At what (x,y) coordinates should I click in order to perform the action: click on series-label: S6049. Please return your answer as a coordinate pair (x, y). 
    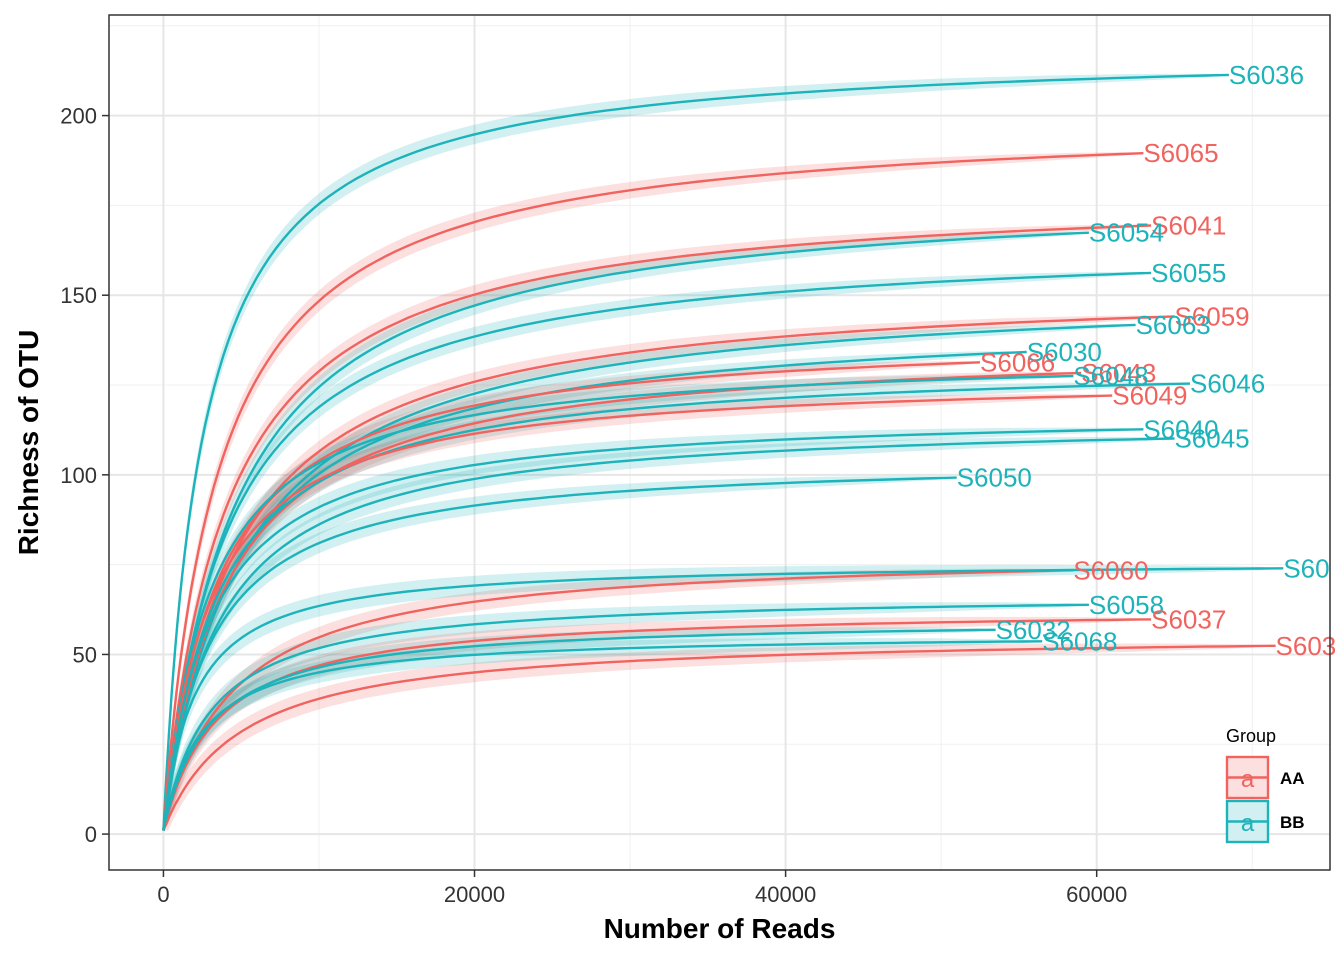
    Looking at the image, I should click on (1149, 396).